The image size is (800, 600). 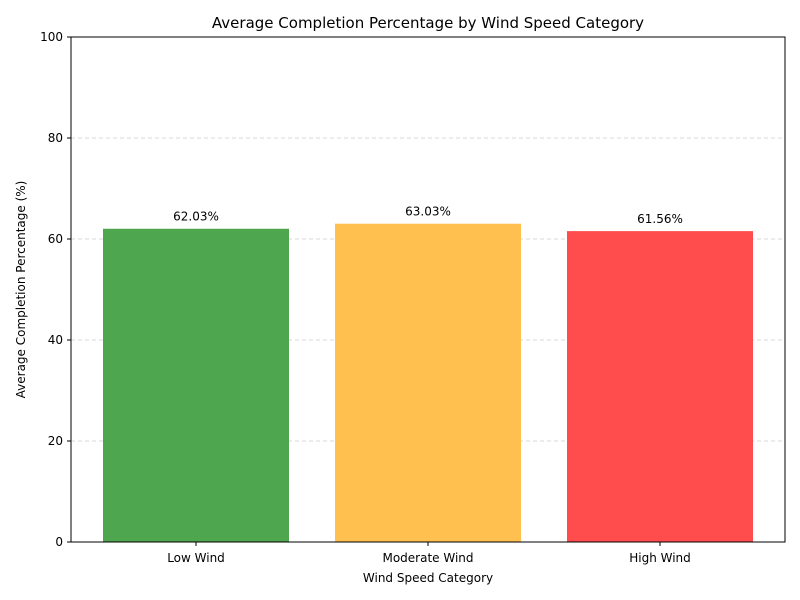 What do you see at coordinates (55, 239) in the screenshot?
I see `y-tick-label: 60` at bounding box center [55, 239].